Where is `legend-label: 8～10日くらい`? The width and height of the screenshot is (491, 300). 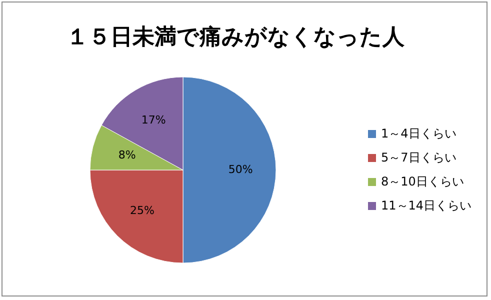 legend-label: 8～10日くらい is located at coordinates (422, 181).